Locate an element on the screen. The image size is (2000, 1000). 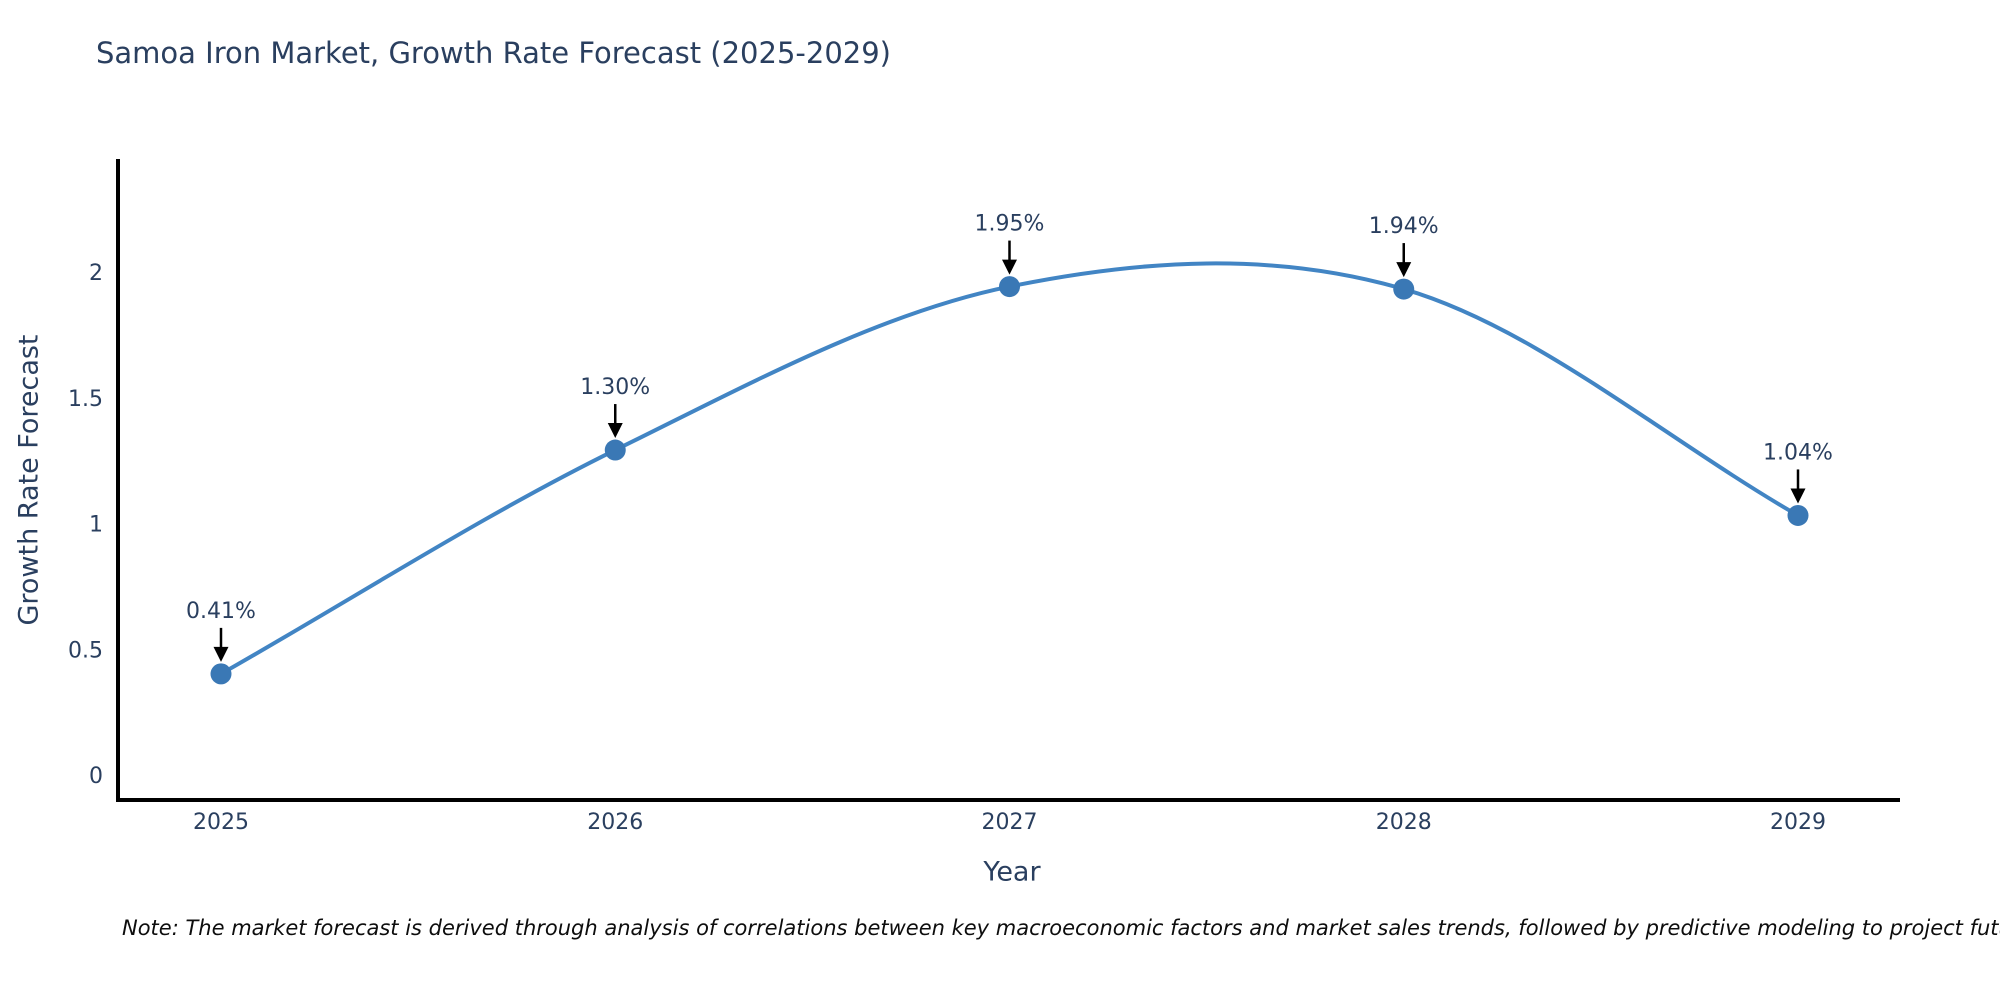
y-tick-label: 1 is located at coordinates (96, 525).